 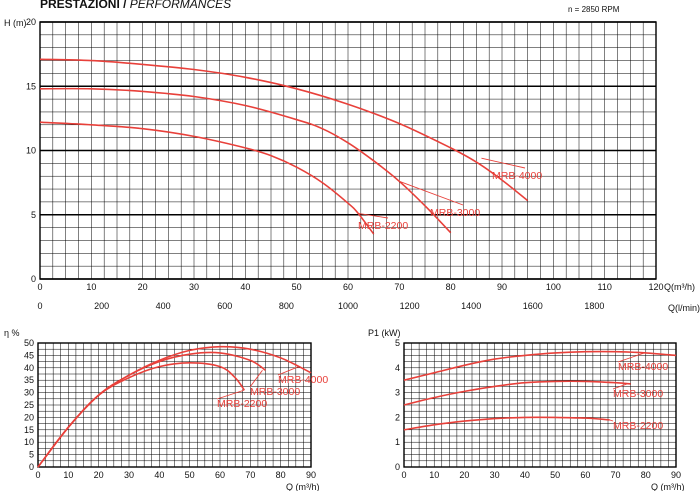 What do you see at coordinates (684, 308) in the screenshot?
I see `x2-axis-label: Q(l/min)` at bounding box center [684, 308].